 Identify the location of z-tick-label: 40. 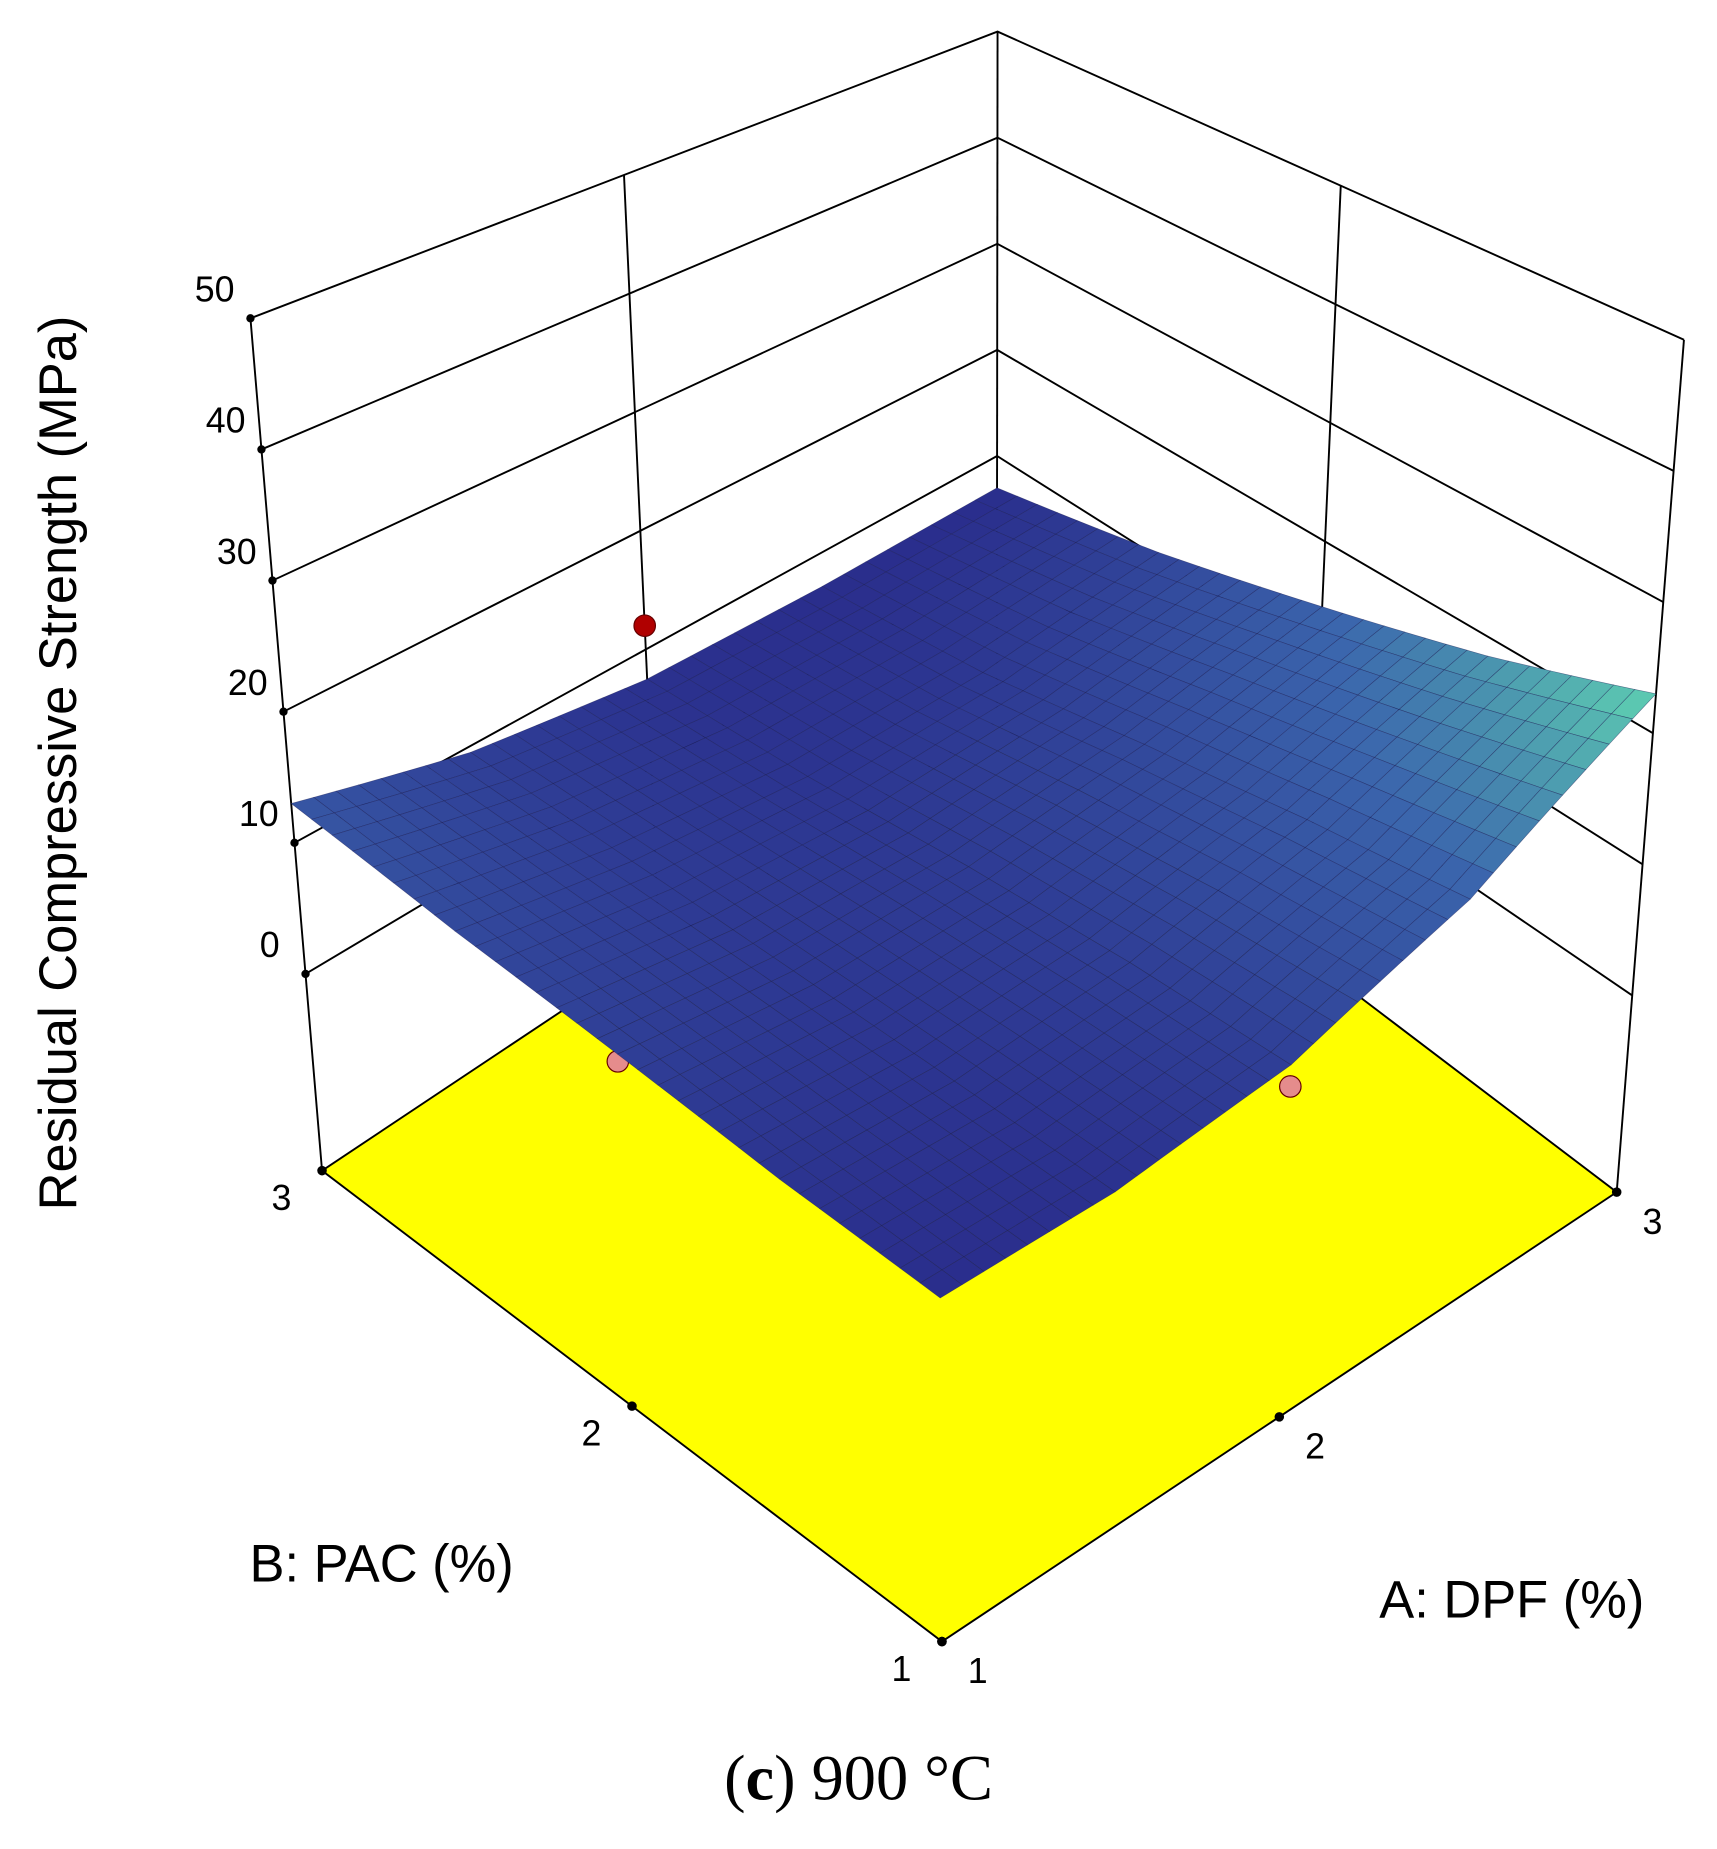
(226, 421).